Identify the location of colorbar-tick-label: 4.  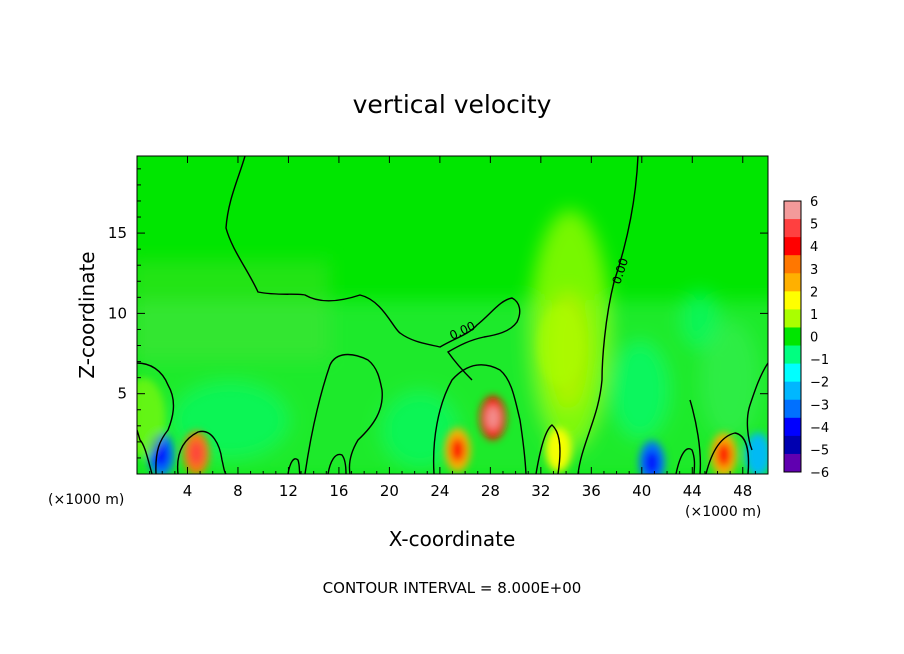
(814, 247).